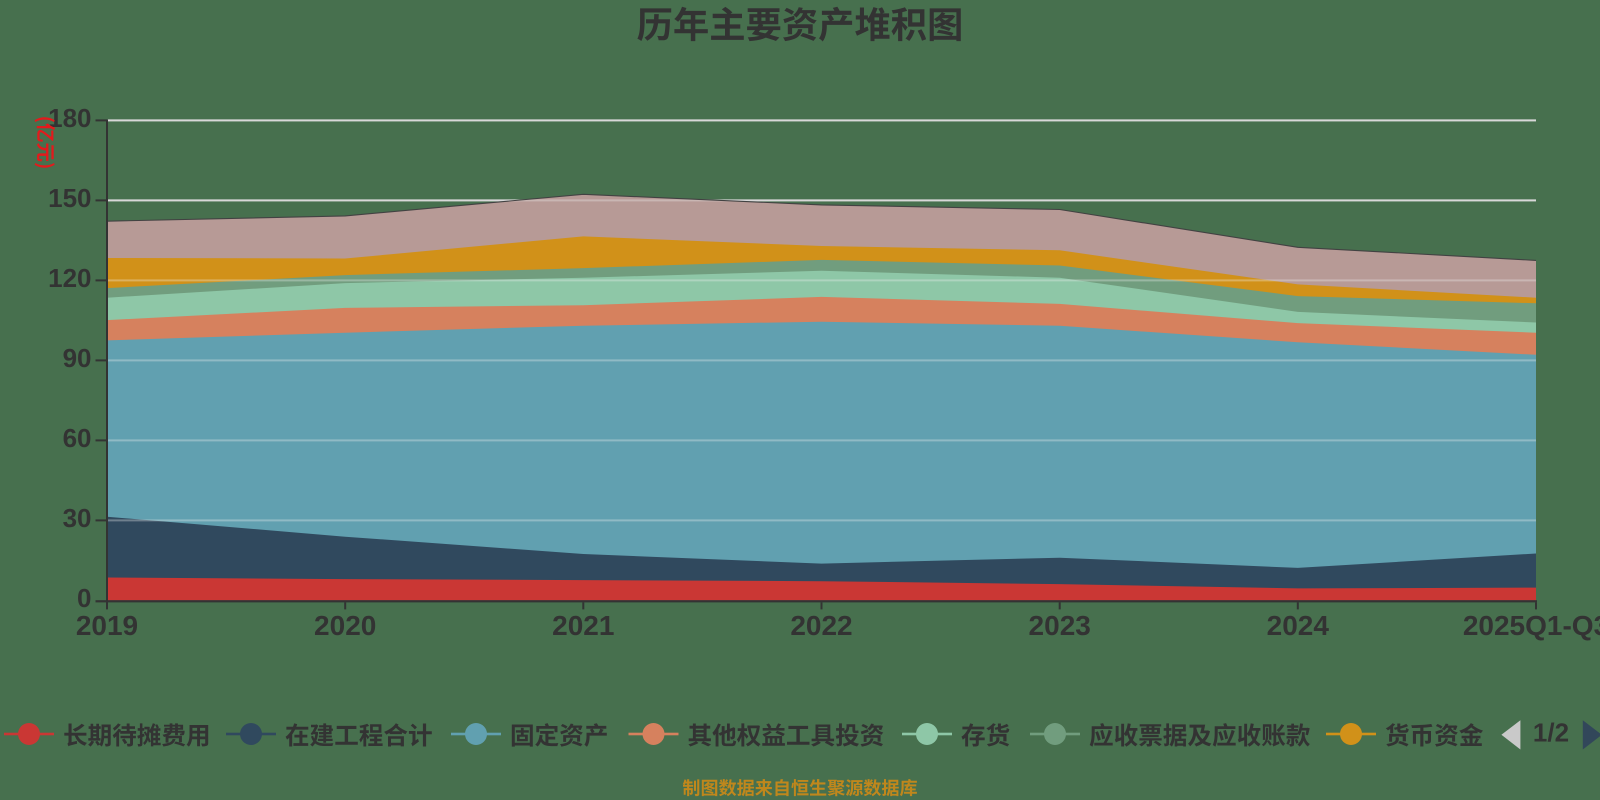  Describe the element at coordinates (821, 625) in the screenshot. I see `svg-text: 2022` at that location.